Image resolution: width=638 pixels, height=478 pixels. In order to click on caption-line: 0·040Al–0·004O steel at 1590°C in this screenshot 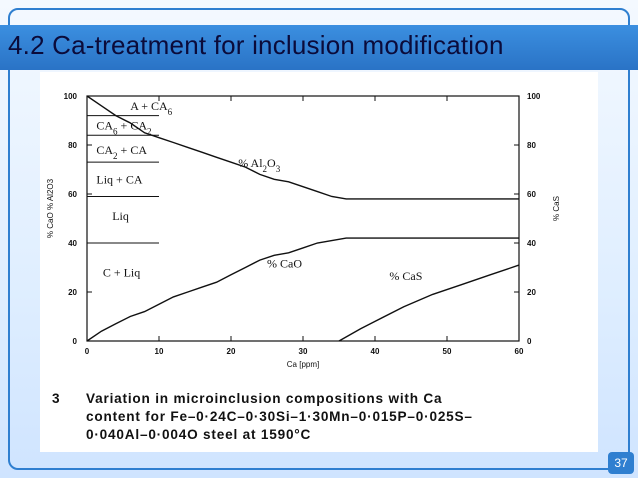, I will do `click(199, 434)`.